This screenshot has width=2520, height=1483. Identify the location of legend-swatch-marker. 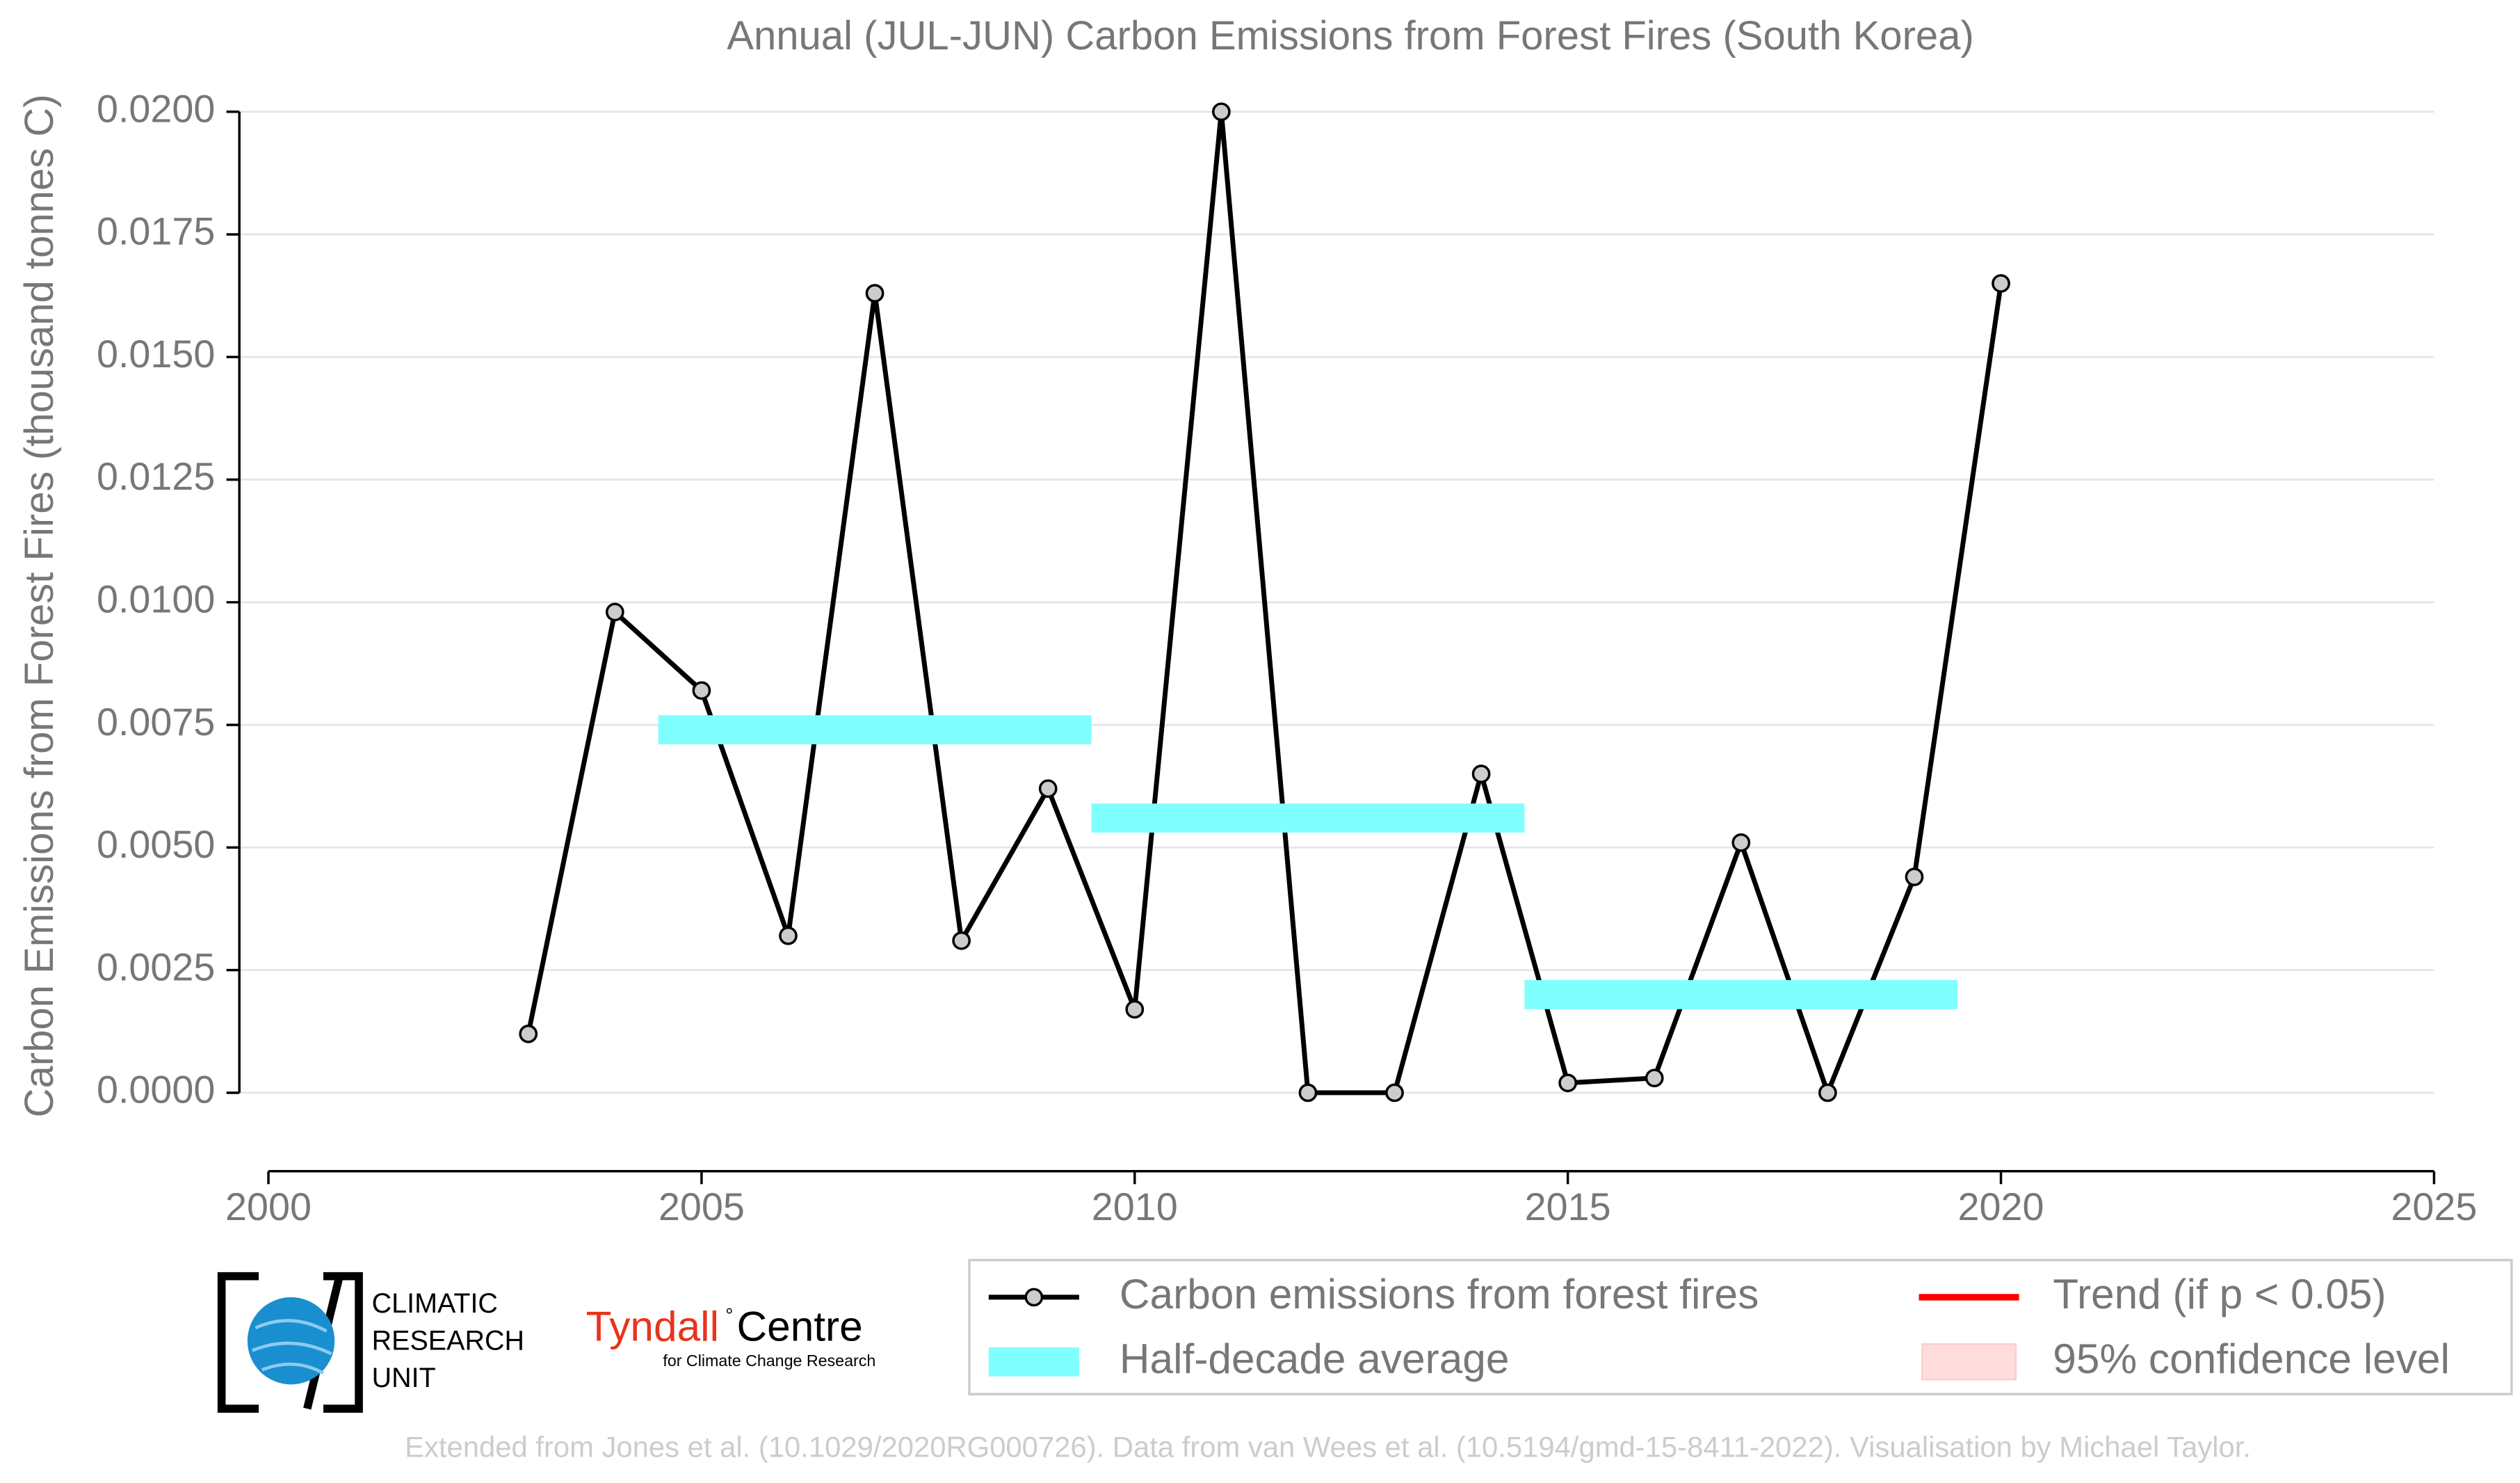
(1034, 1297).